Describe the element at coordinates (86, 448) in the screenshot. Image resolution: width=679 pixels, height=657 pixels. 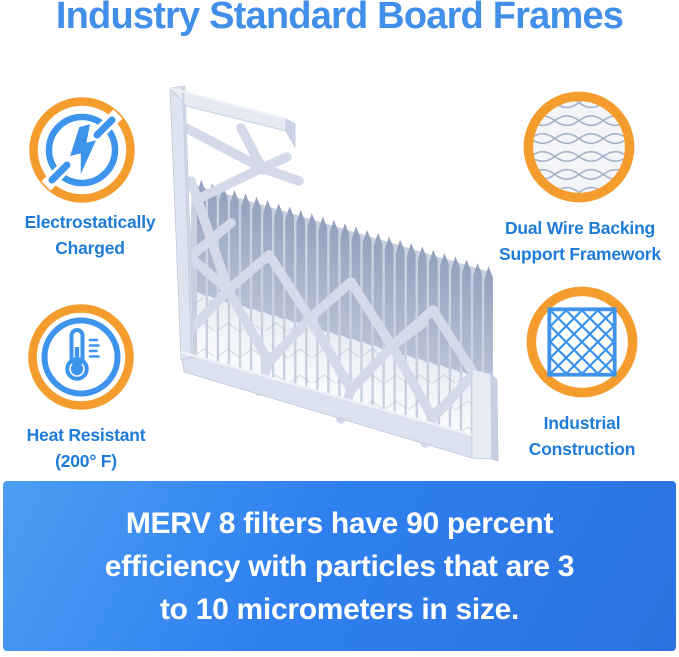
I see `feature-label-heat-resistant: Heat Resistant (200° F)` at that location.